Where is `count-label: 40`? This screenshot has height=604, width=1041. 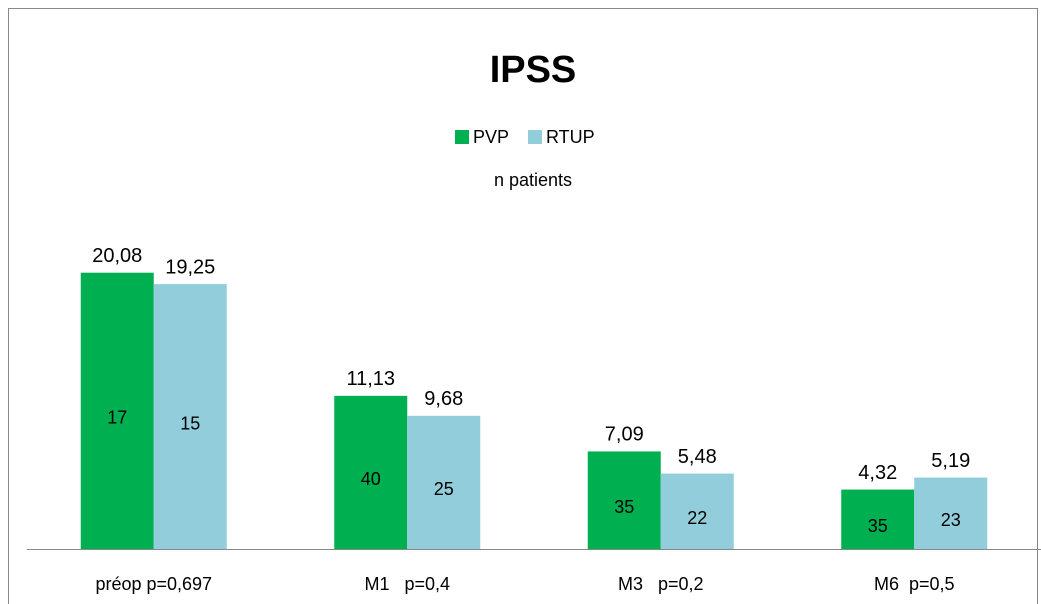 count-label: 40 is located at coordinates (371, 479).